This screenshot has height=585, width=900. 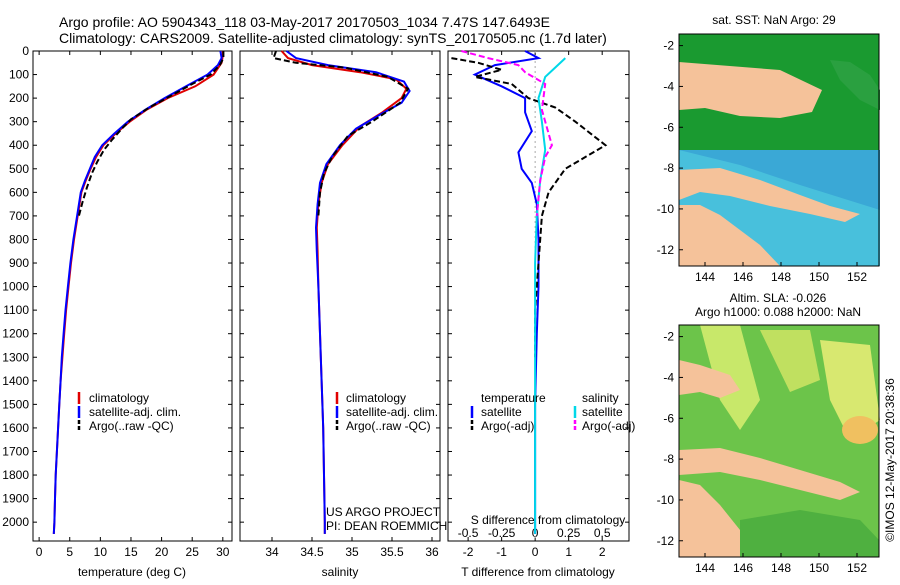 What do you see at coordinates (507, 292) in the screenshot?
I see `series-t-satellite` at bounding box center [507, 292].